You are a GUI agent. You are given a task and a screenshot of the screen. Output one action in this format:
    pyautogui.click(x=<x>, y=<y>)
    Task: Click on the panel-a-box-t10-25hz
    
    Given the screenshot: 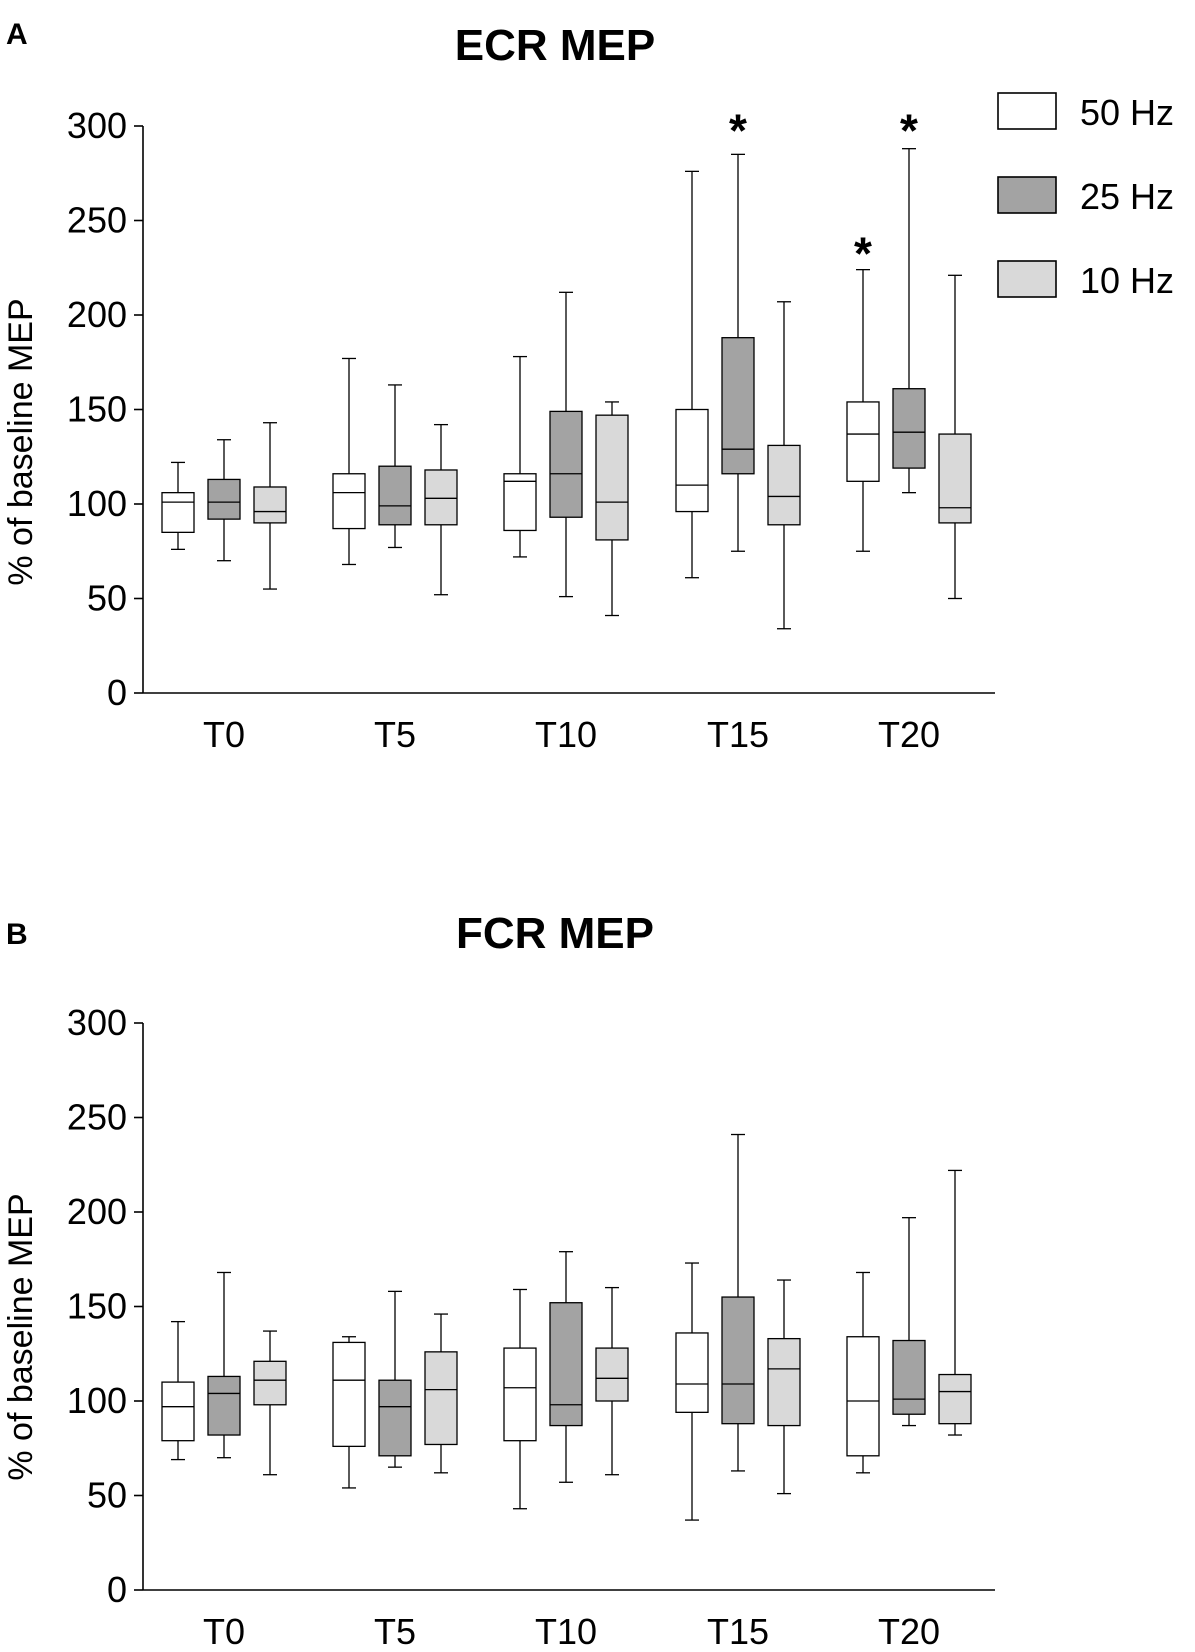 What is the action you would take?
    pyautogui.click(x=566, y=444)
    